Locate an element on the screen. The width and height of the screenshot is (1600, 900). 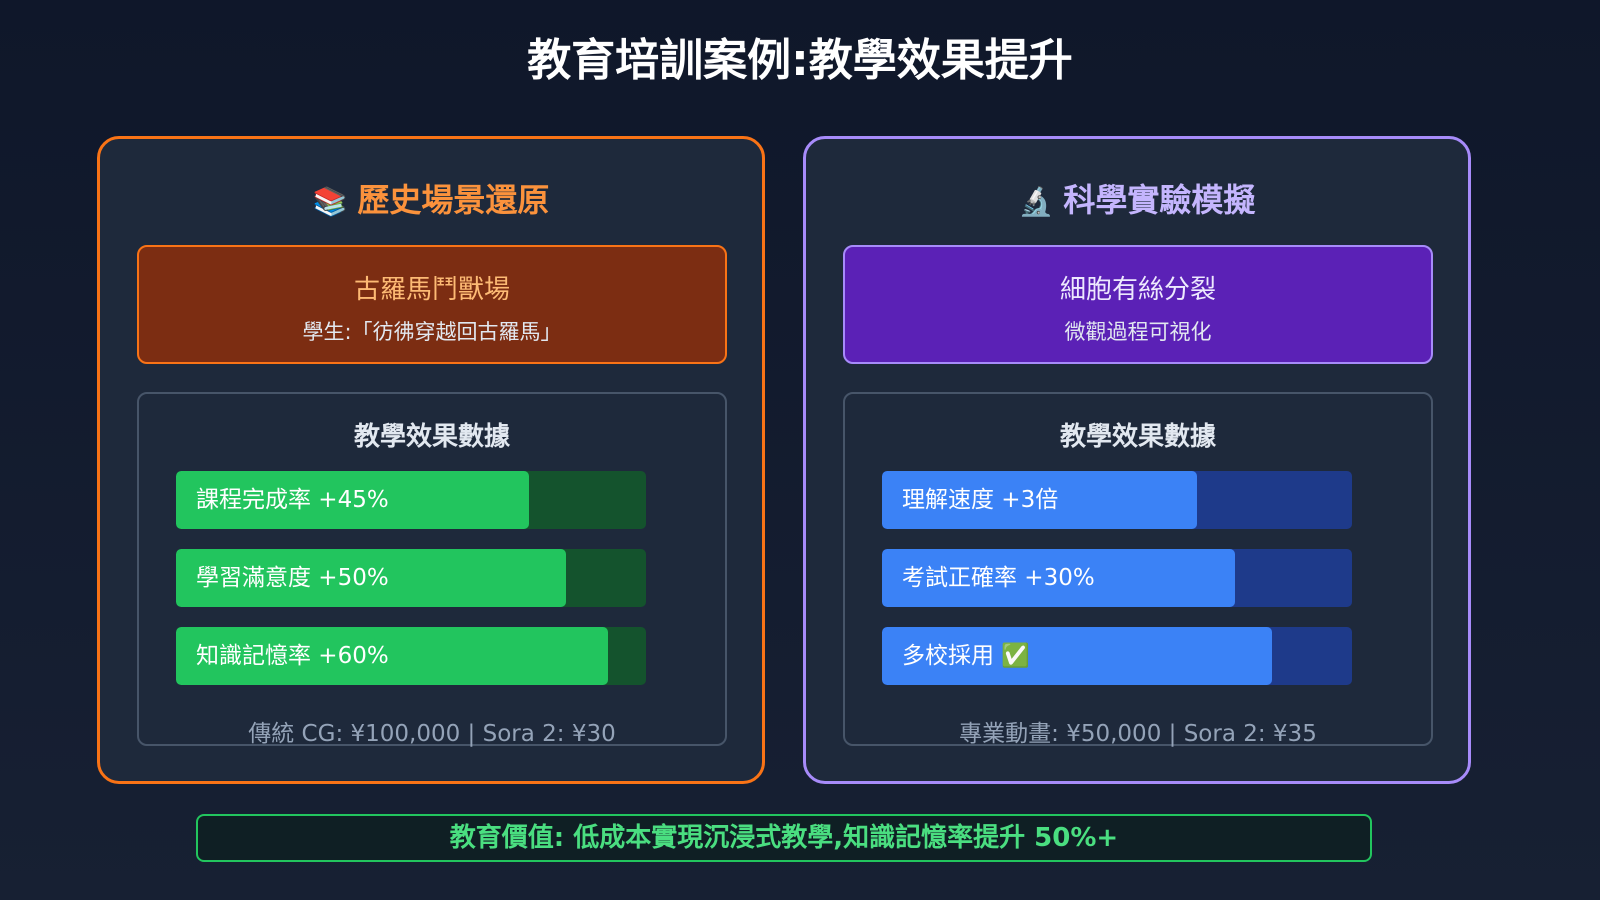
bar-label: 知識記憶率 +60% is located at coordinates (292, 656).